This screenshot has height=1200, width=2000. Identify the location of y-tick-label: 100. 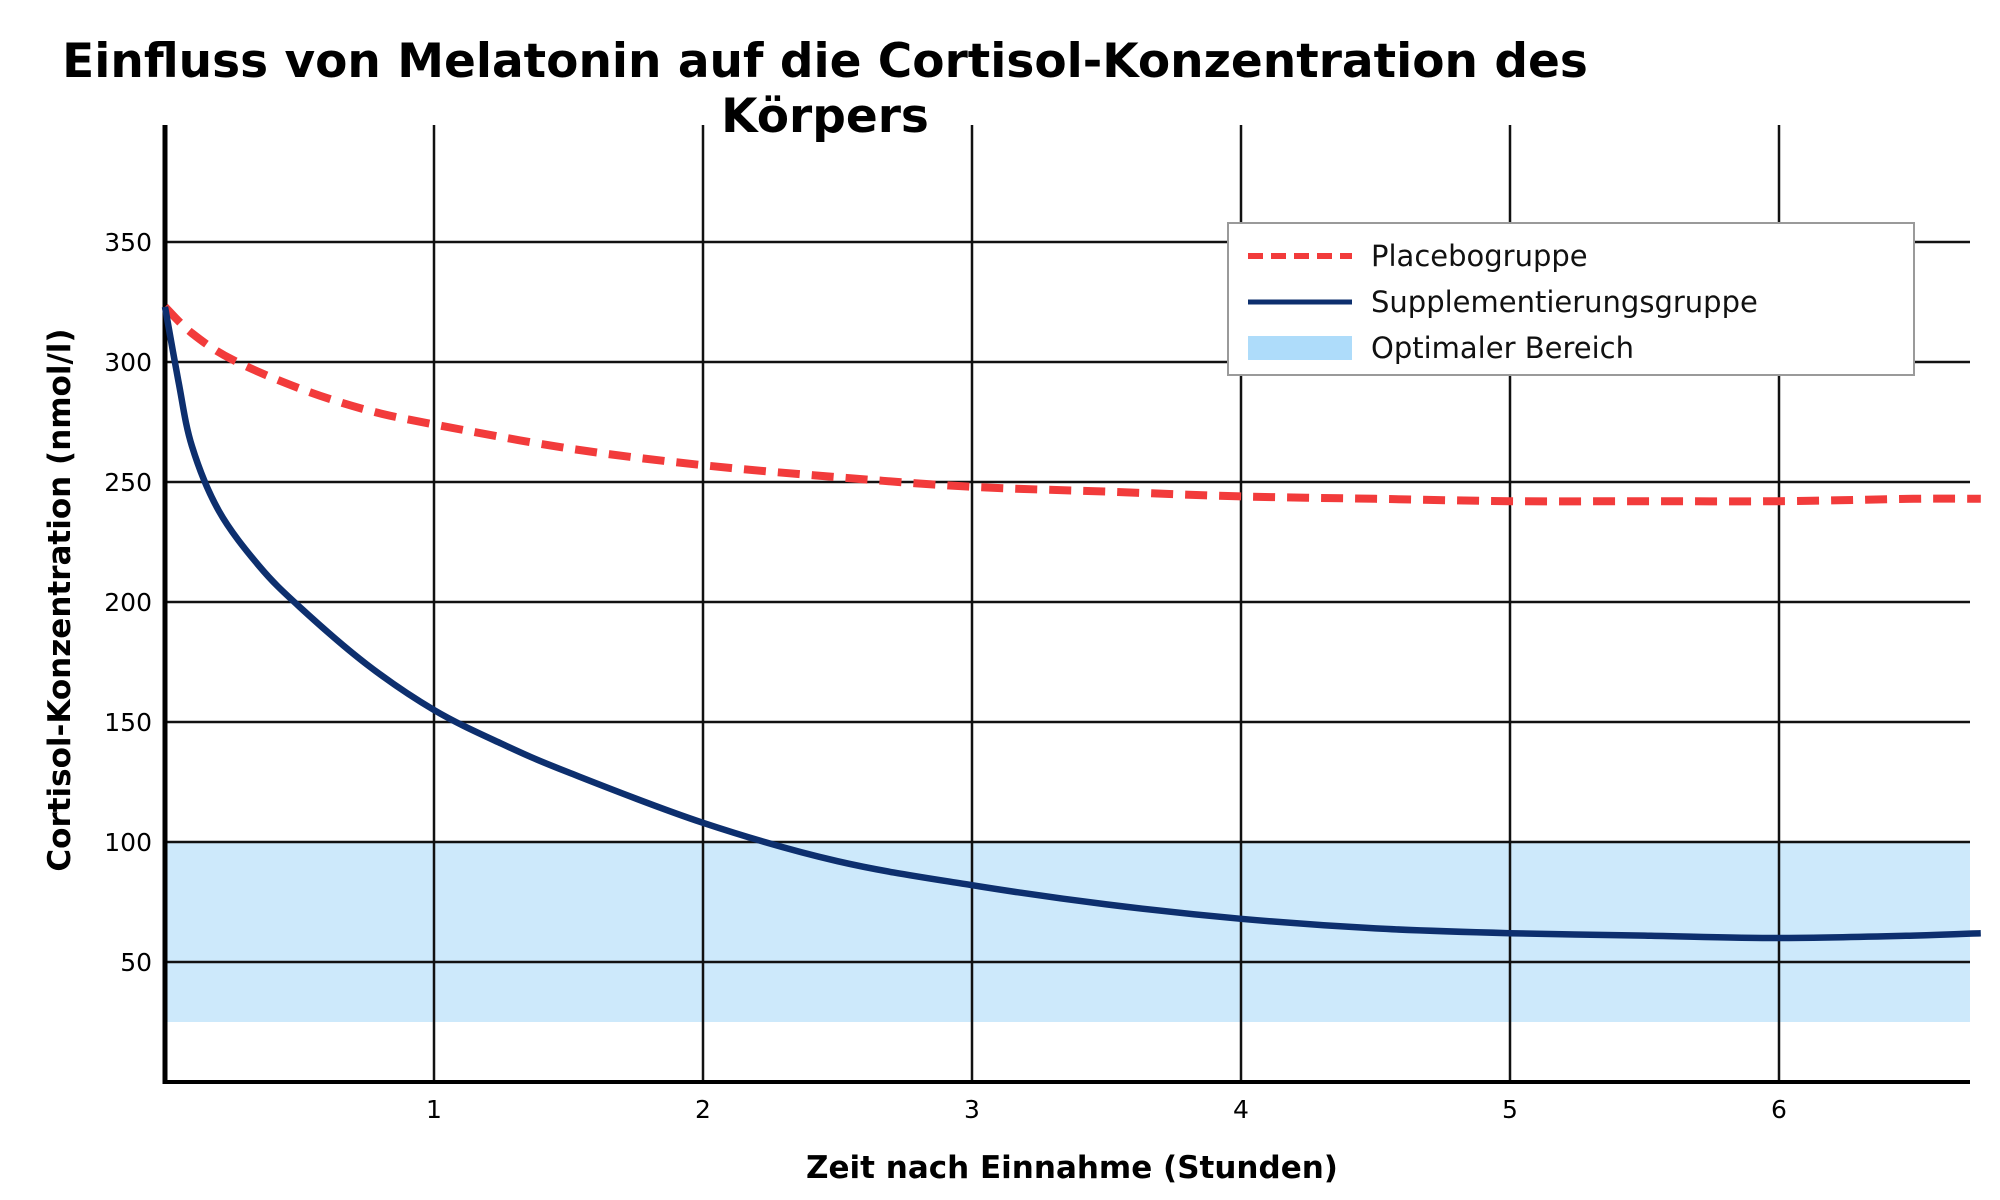
(128, 842).